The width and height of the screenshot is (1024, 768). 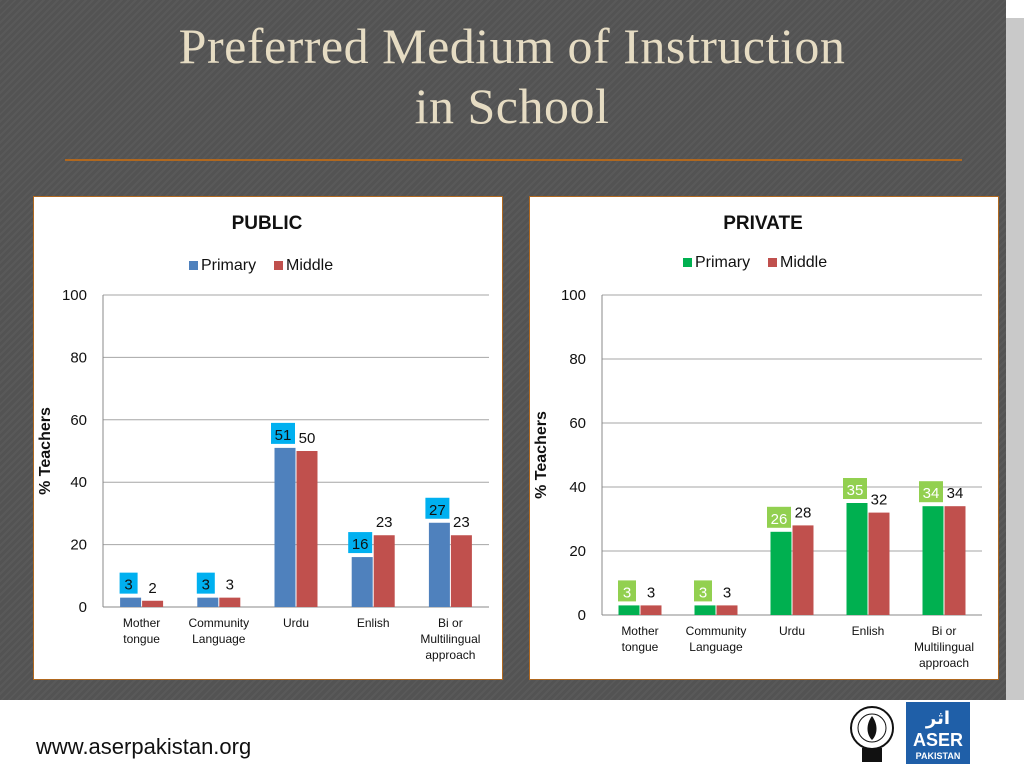 I want to click on public-data-label-middle: 50, so click(x=307, y=438).